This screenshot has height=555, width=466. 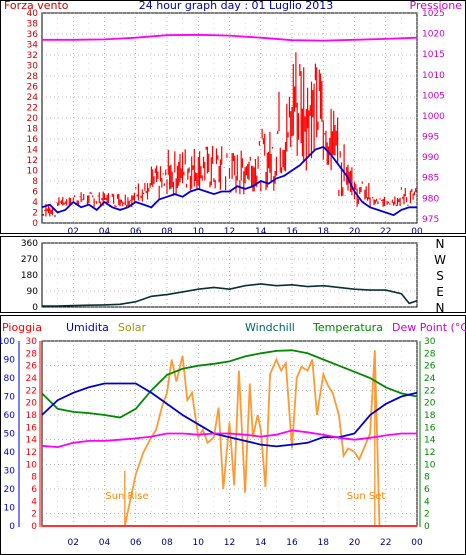 What do you see at coordinates (10, 435) in the screenshot?
I see `humidity-tick-label: 50` at bounding box center [10, 435].